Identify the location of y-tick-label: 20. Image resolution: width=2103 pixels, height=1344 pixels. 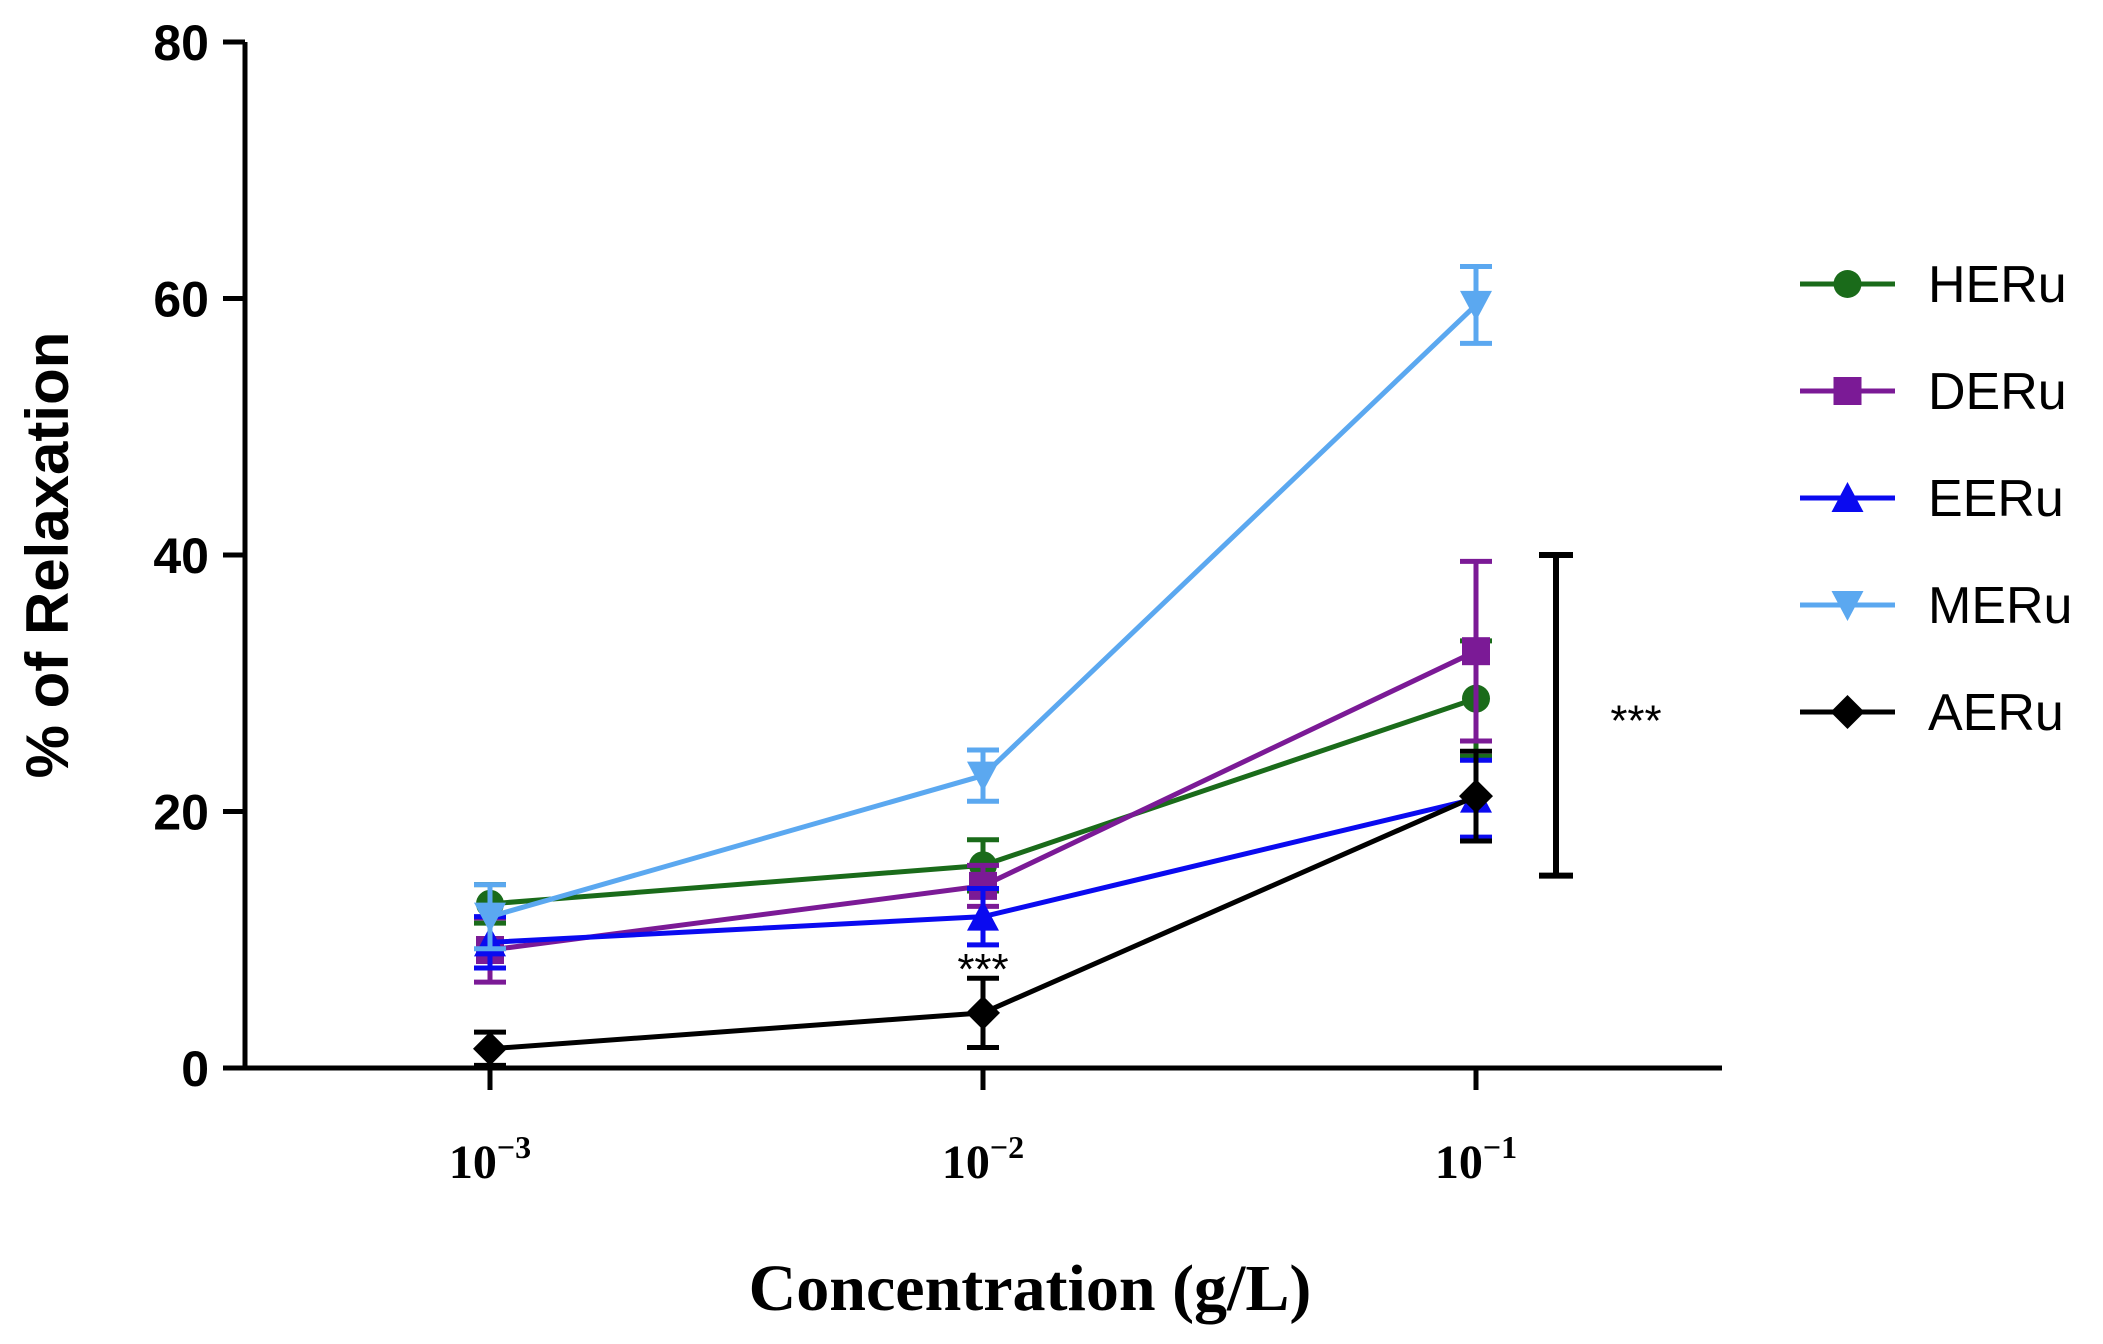
(181, 813).